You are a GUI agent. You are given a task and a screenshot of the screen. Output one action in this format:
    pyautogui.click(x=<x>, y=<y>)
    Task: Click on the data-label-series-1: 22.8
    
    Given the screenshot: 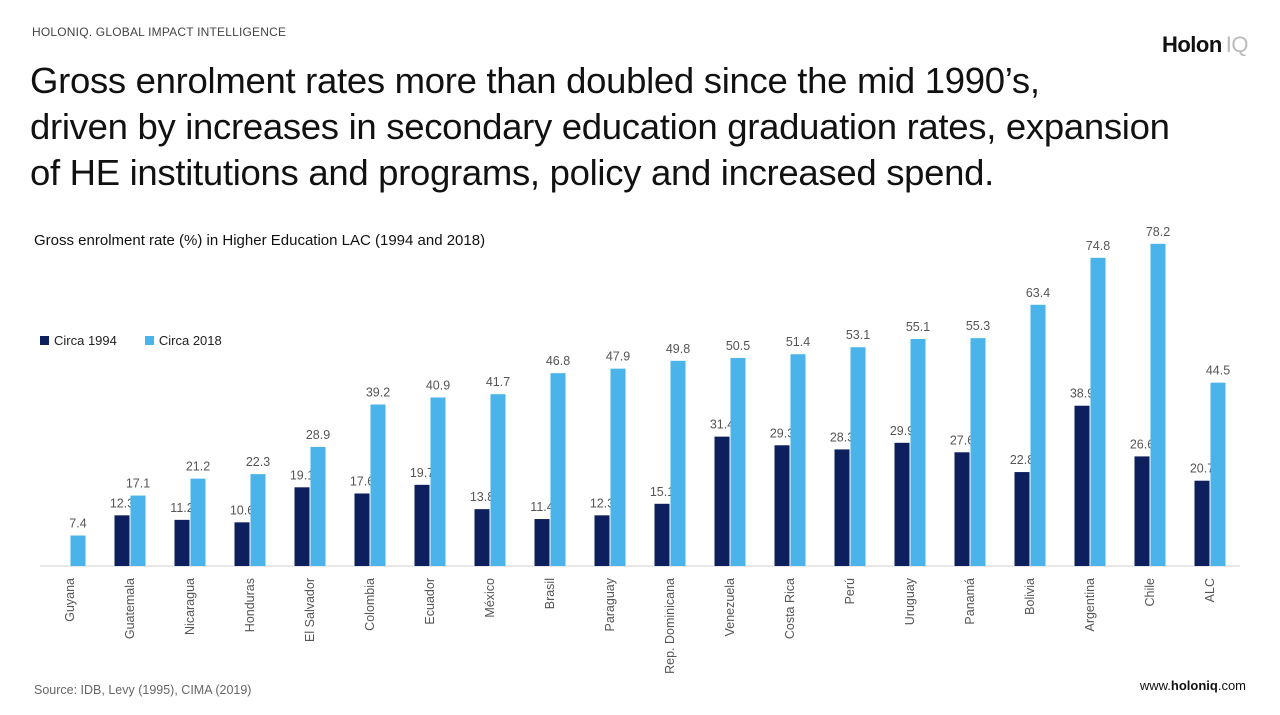 What is the action you would take?
    pyautogui.click(x=1022, y=460)
    